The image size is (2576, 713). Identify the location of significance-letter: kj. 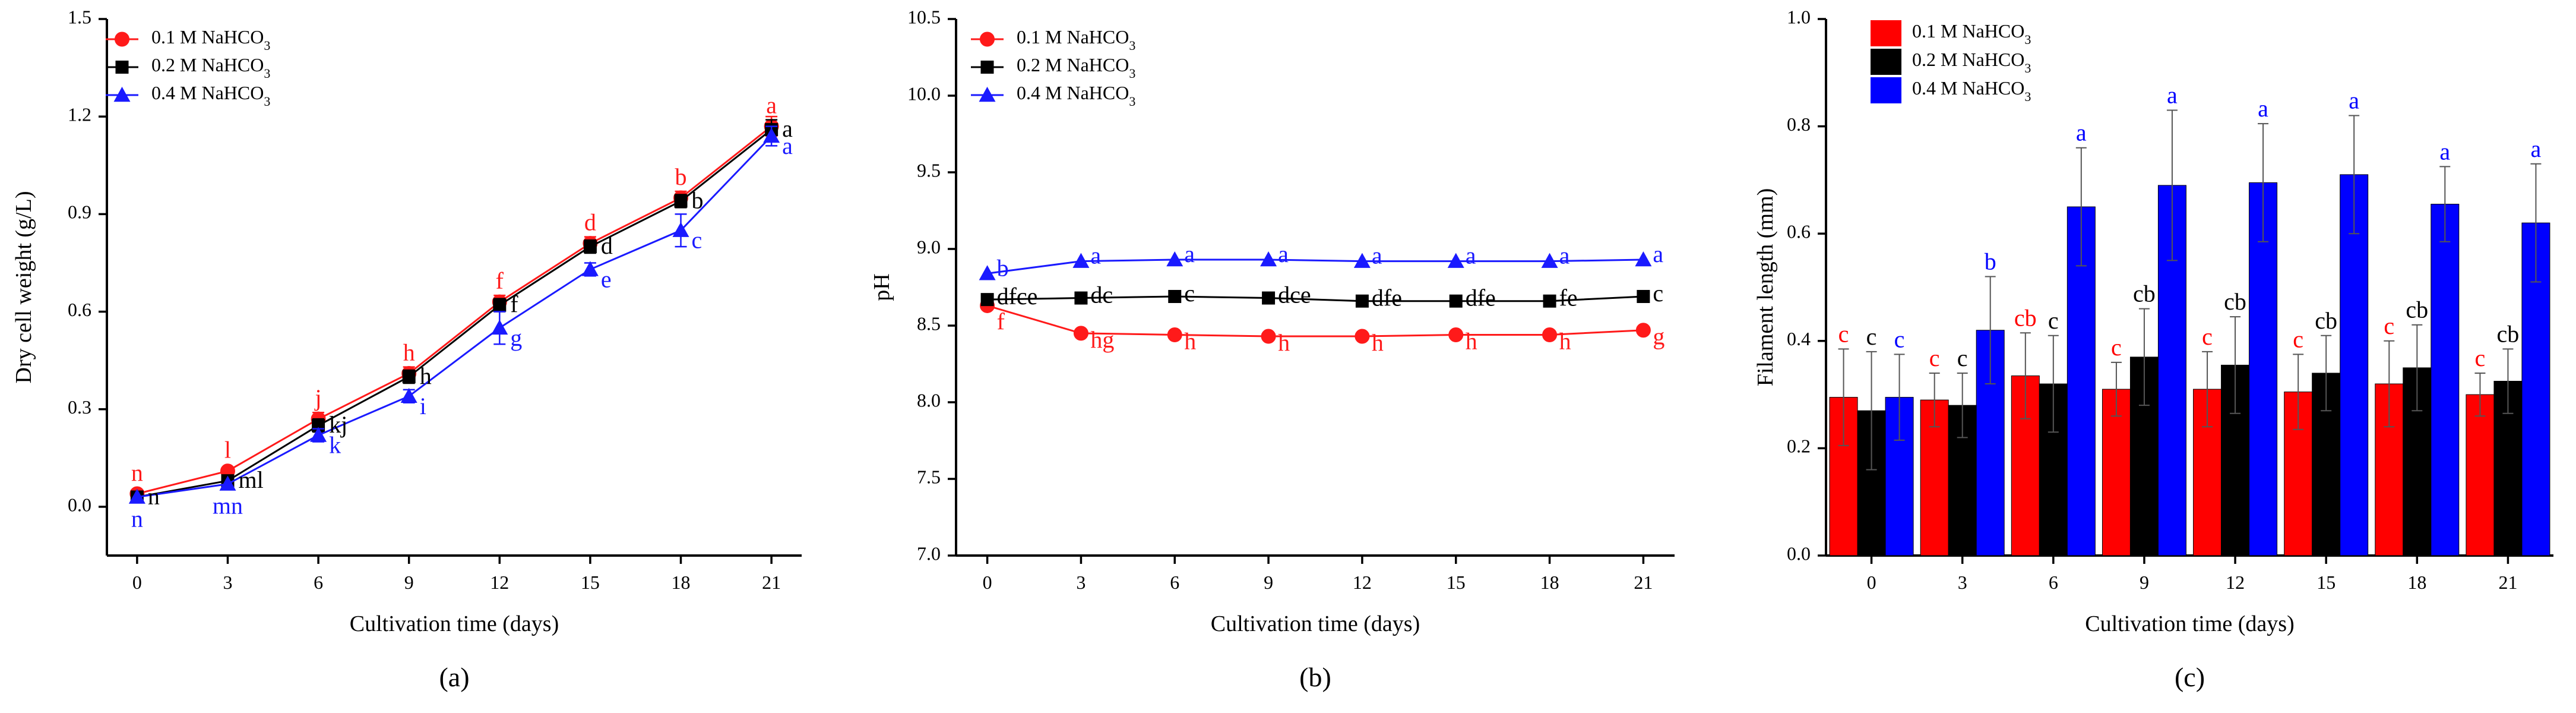
(338, 424).